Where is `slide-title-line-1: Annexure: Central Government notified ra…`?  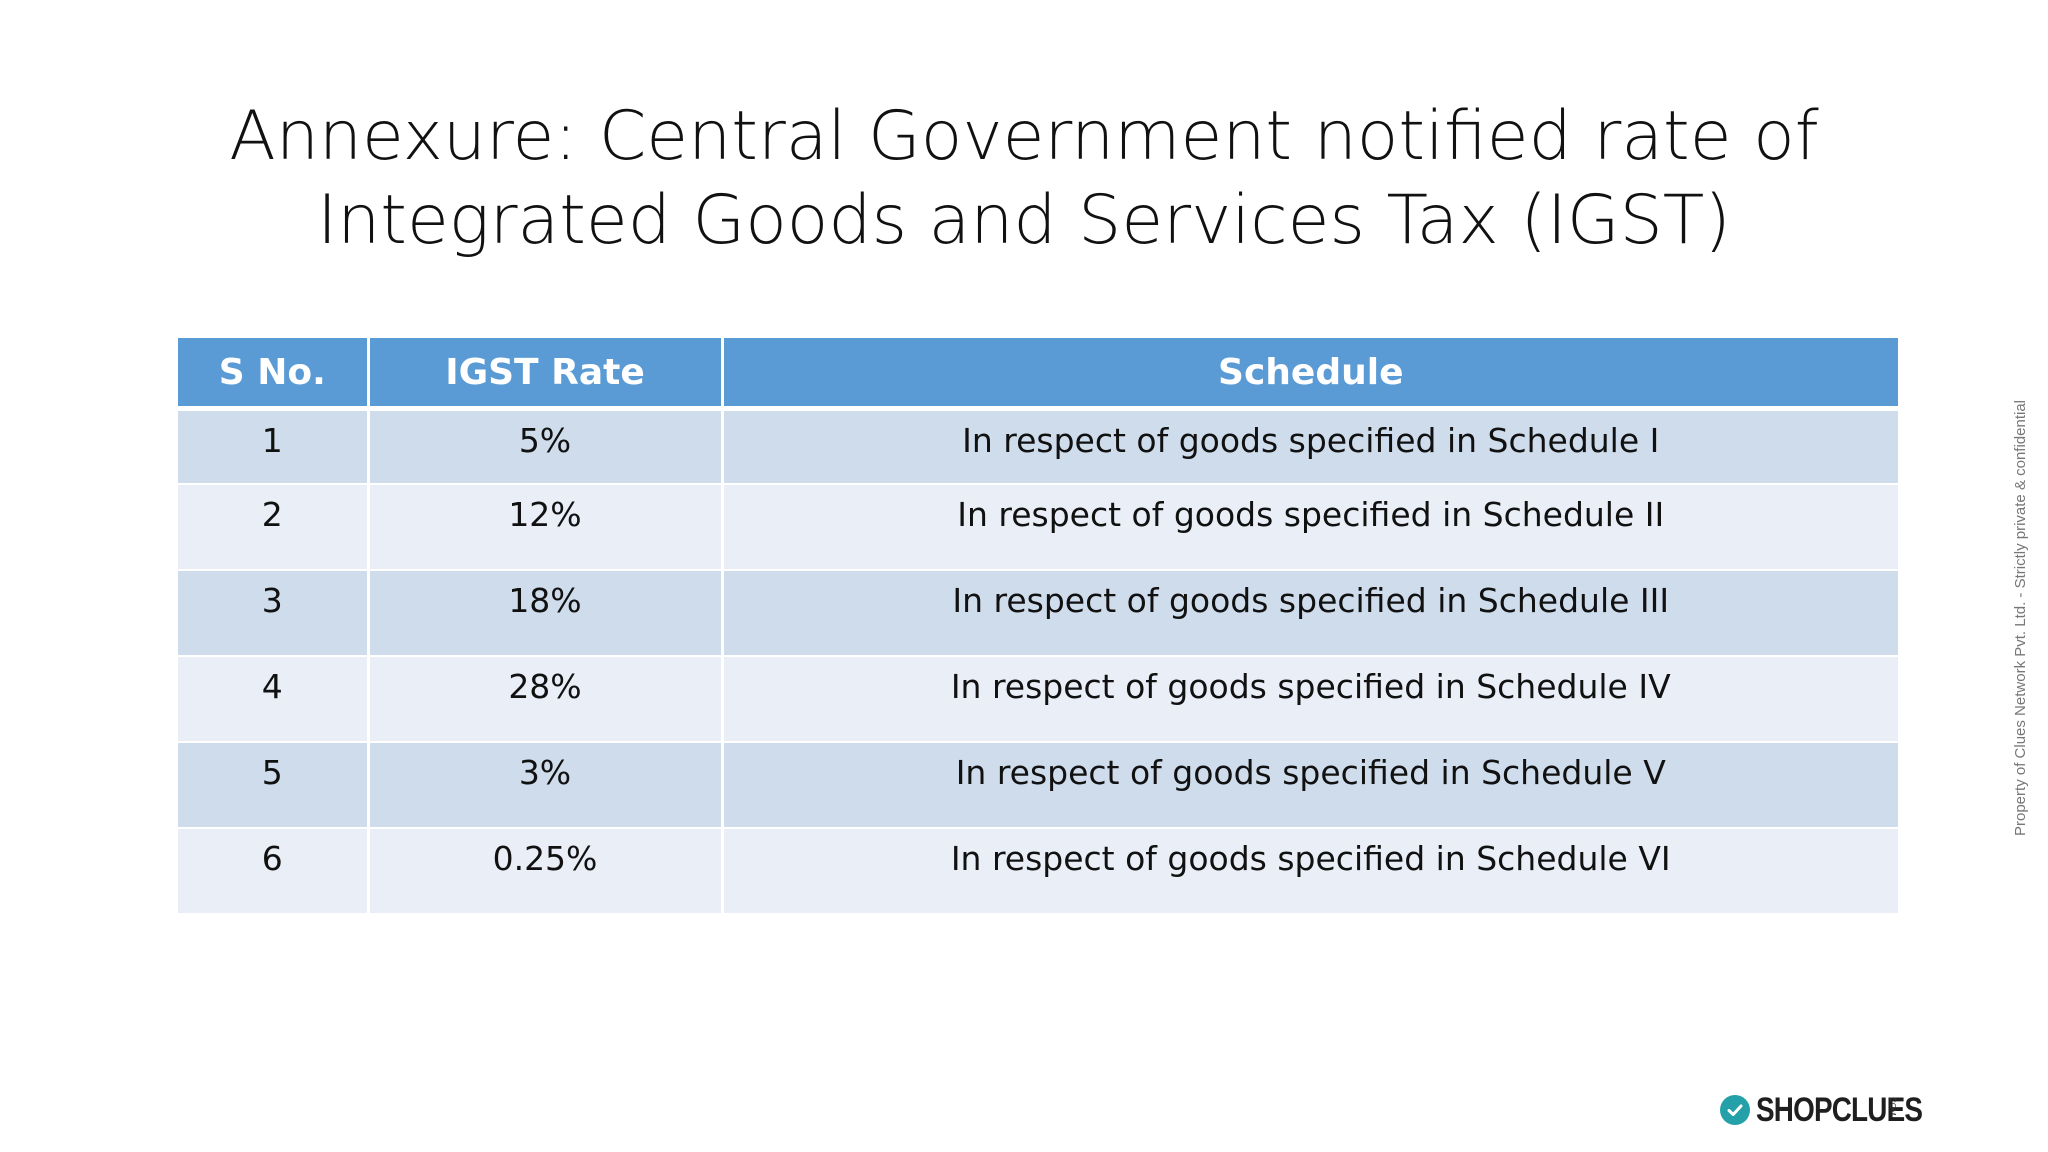 slide-title-line-1: Annexure: Central Government notified ra… is located at coordinates (1024, 136).